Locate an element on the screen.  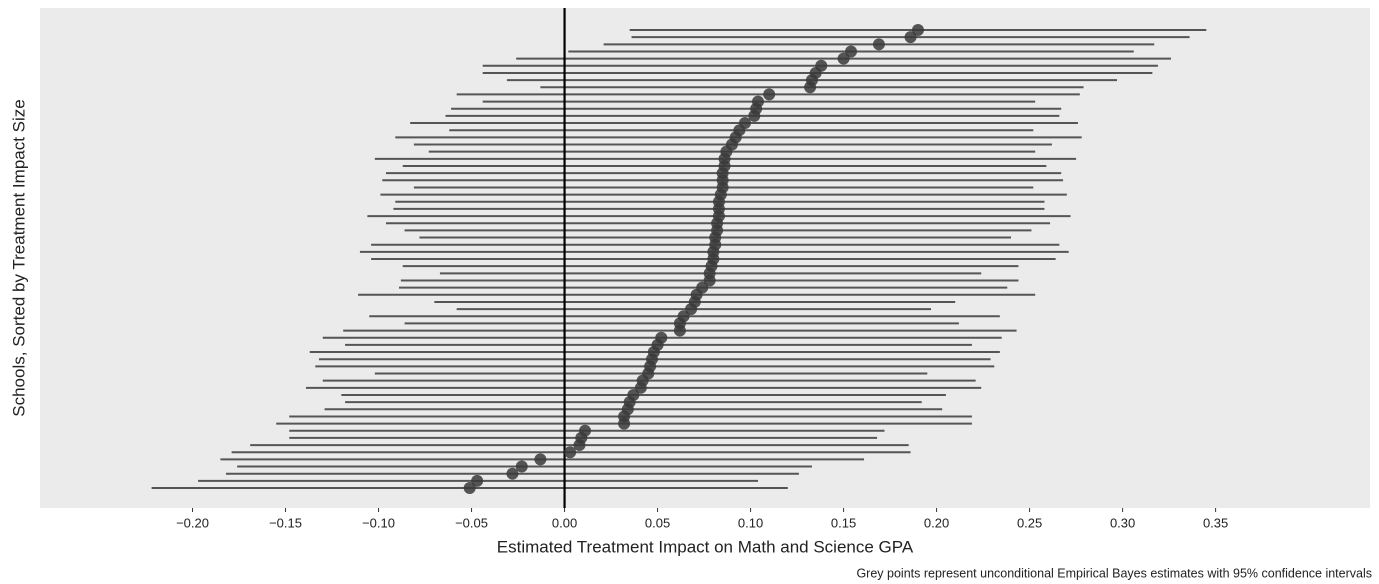
x-tick-label: 0.15 is located at coordinates (843, 522).